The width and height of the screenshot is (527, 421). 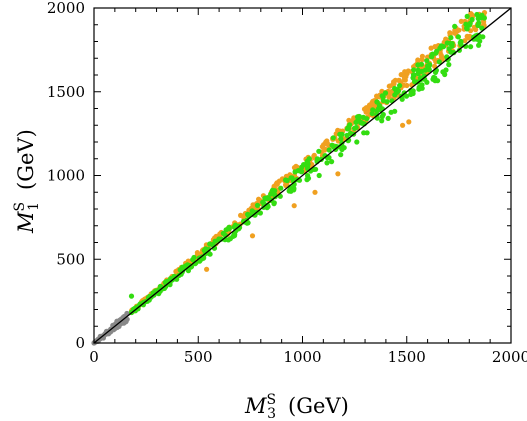 What do you see at coordinates (272, 400) in the screenshot?
I see `x-axis-superscript: S` at bounding box center [272, 400].